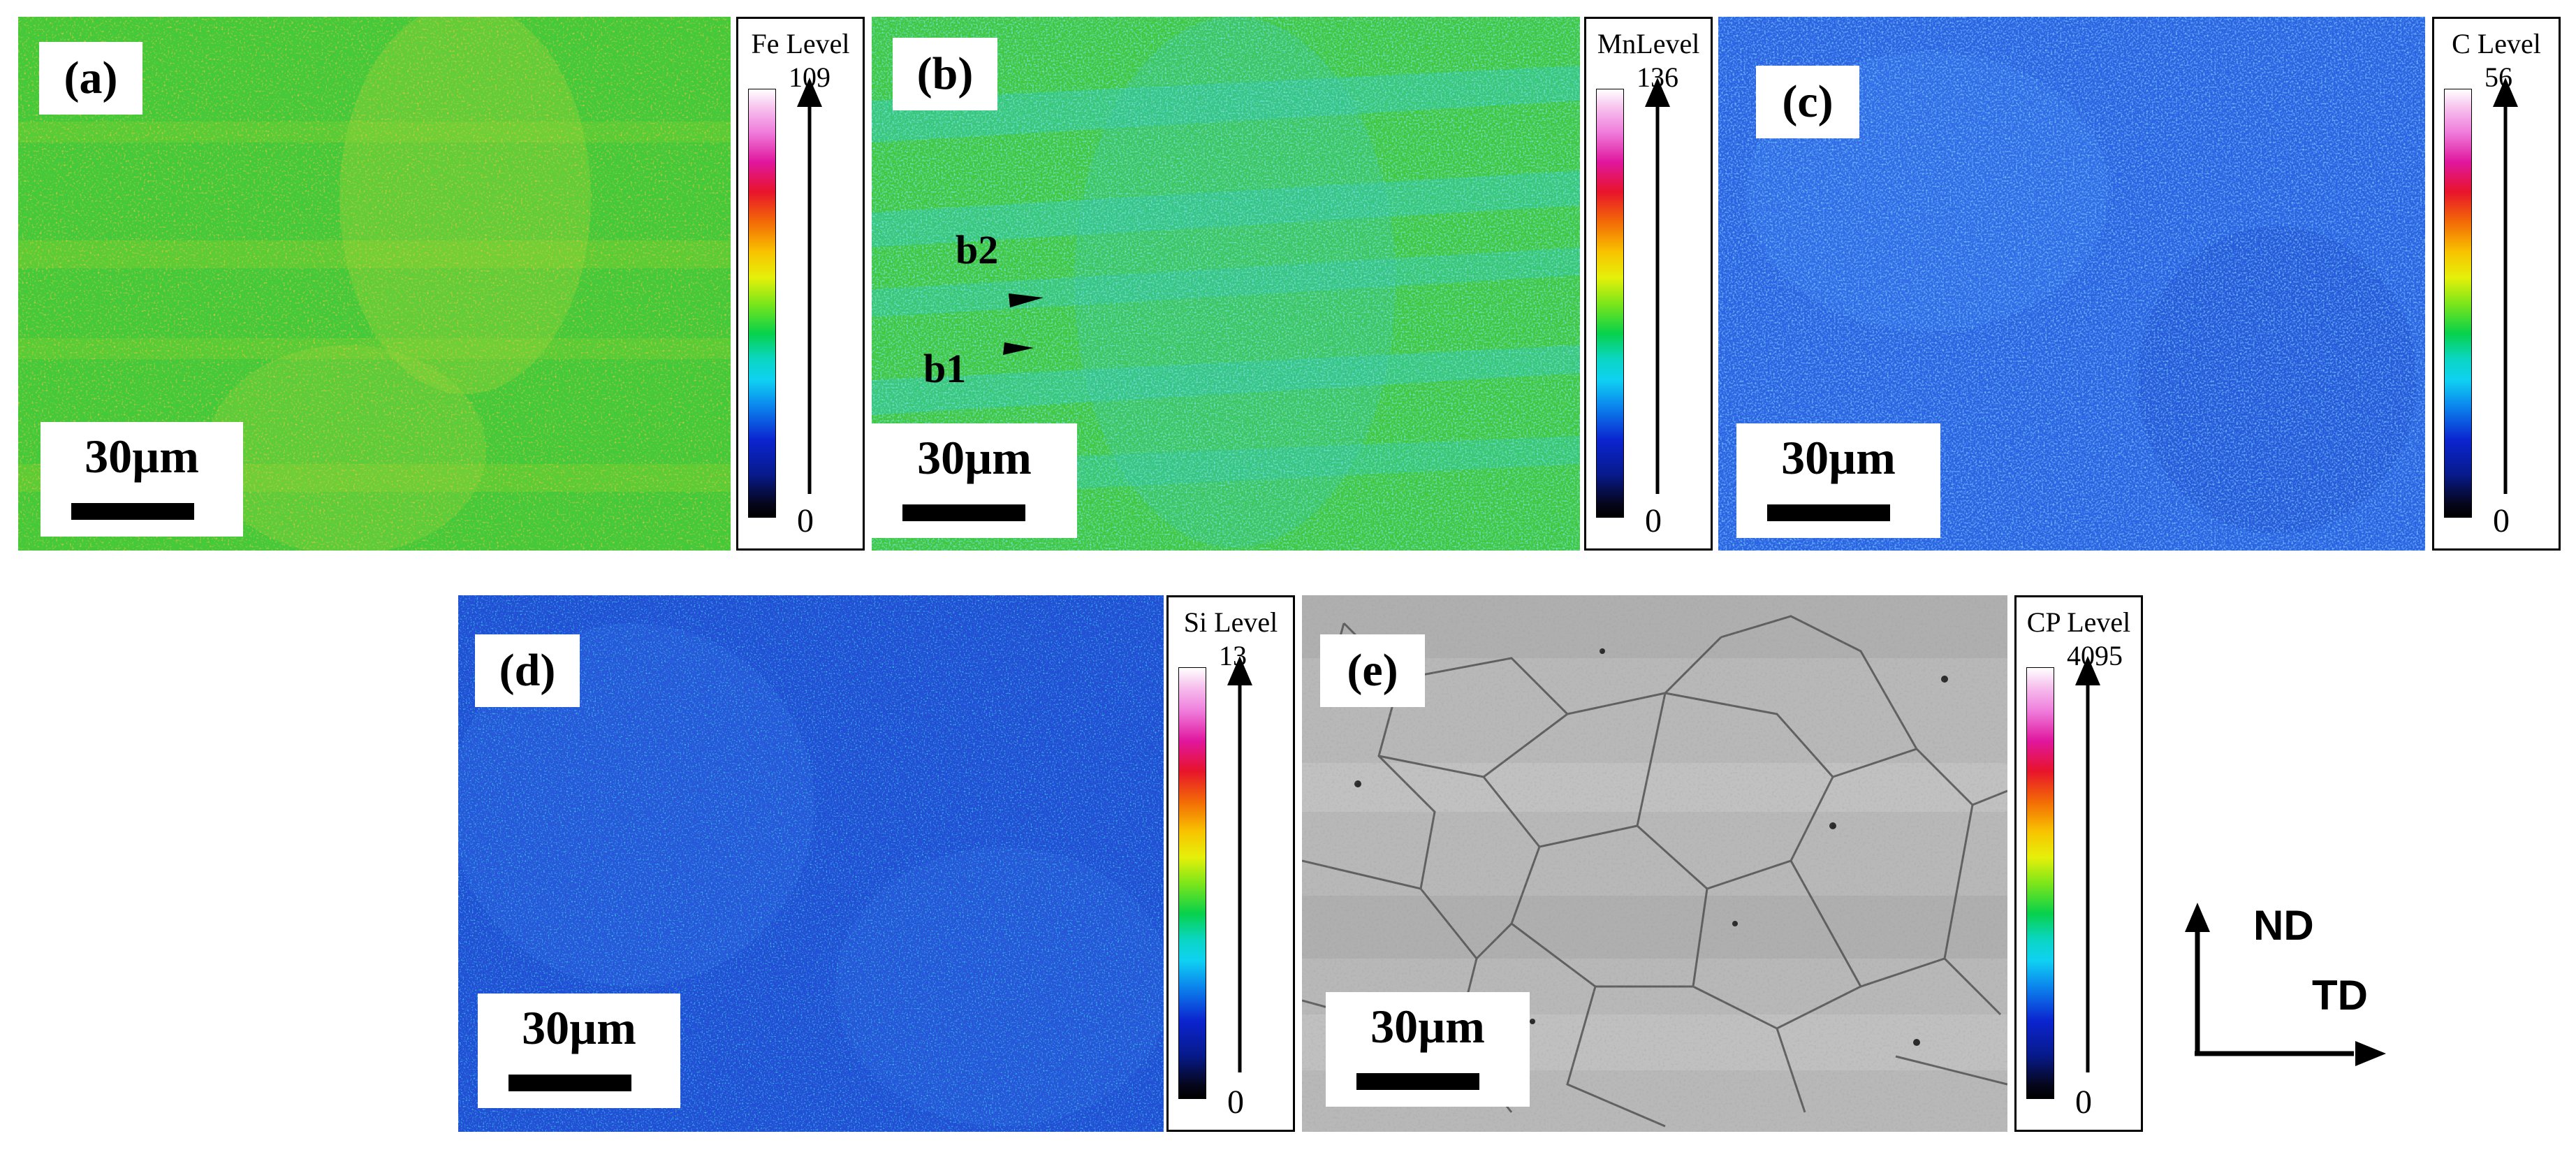 Image resolution: width=2576 pixels, height=1150 pixels. Describe the element at coordinates (1230, 622) in the screenshot. I see `legend-title: Si Level` at that location.